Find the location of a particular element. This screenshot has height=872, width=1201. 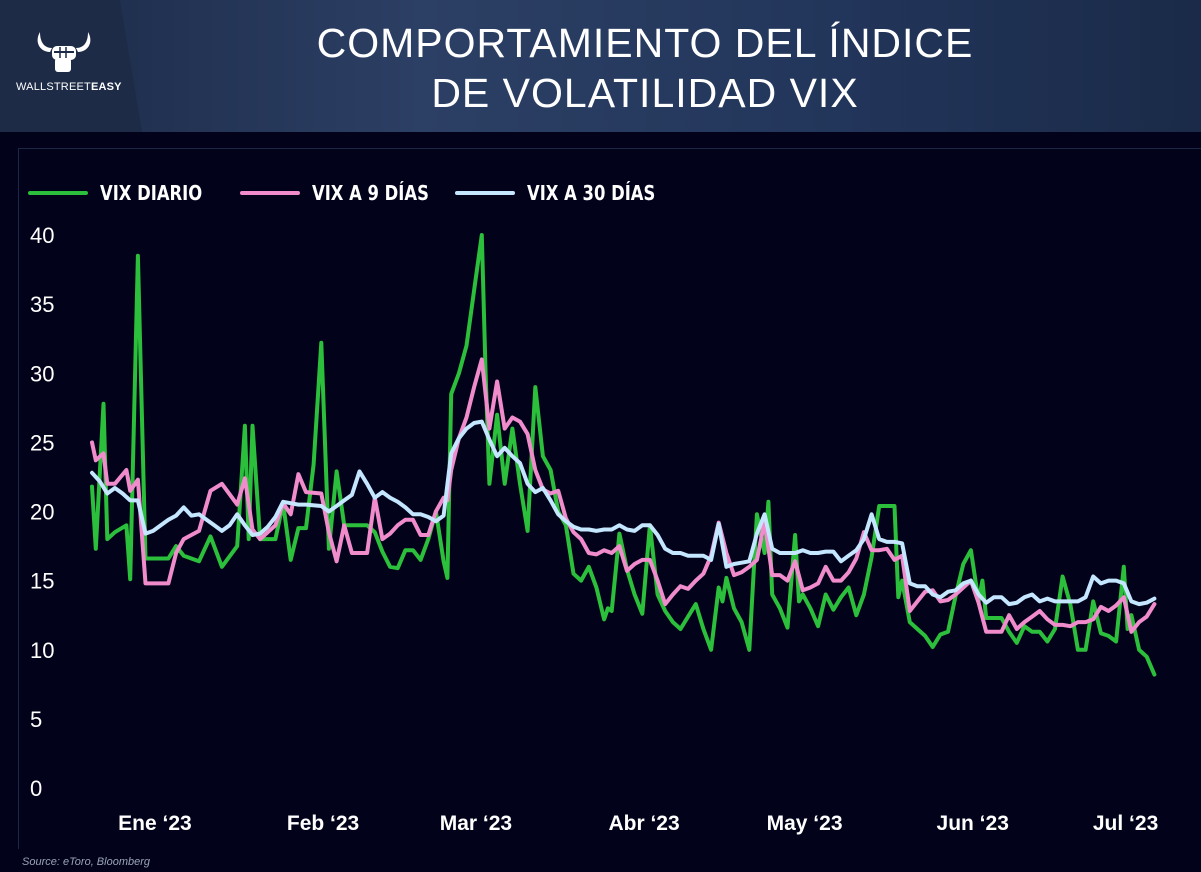

x-tick-label-4: May ‘23 is located at coordinates (805, 823).